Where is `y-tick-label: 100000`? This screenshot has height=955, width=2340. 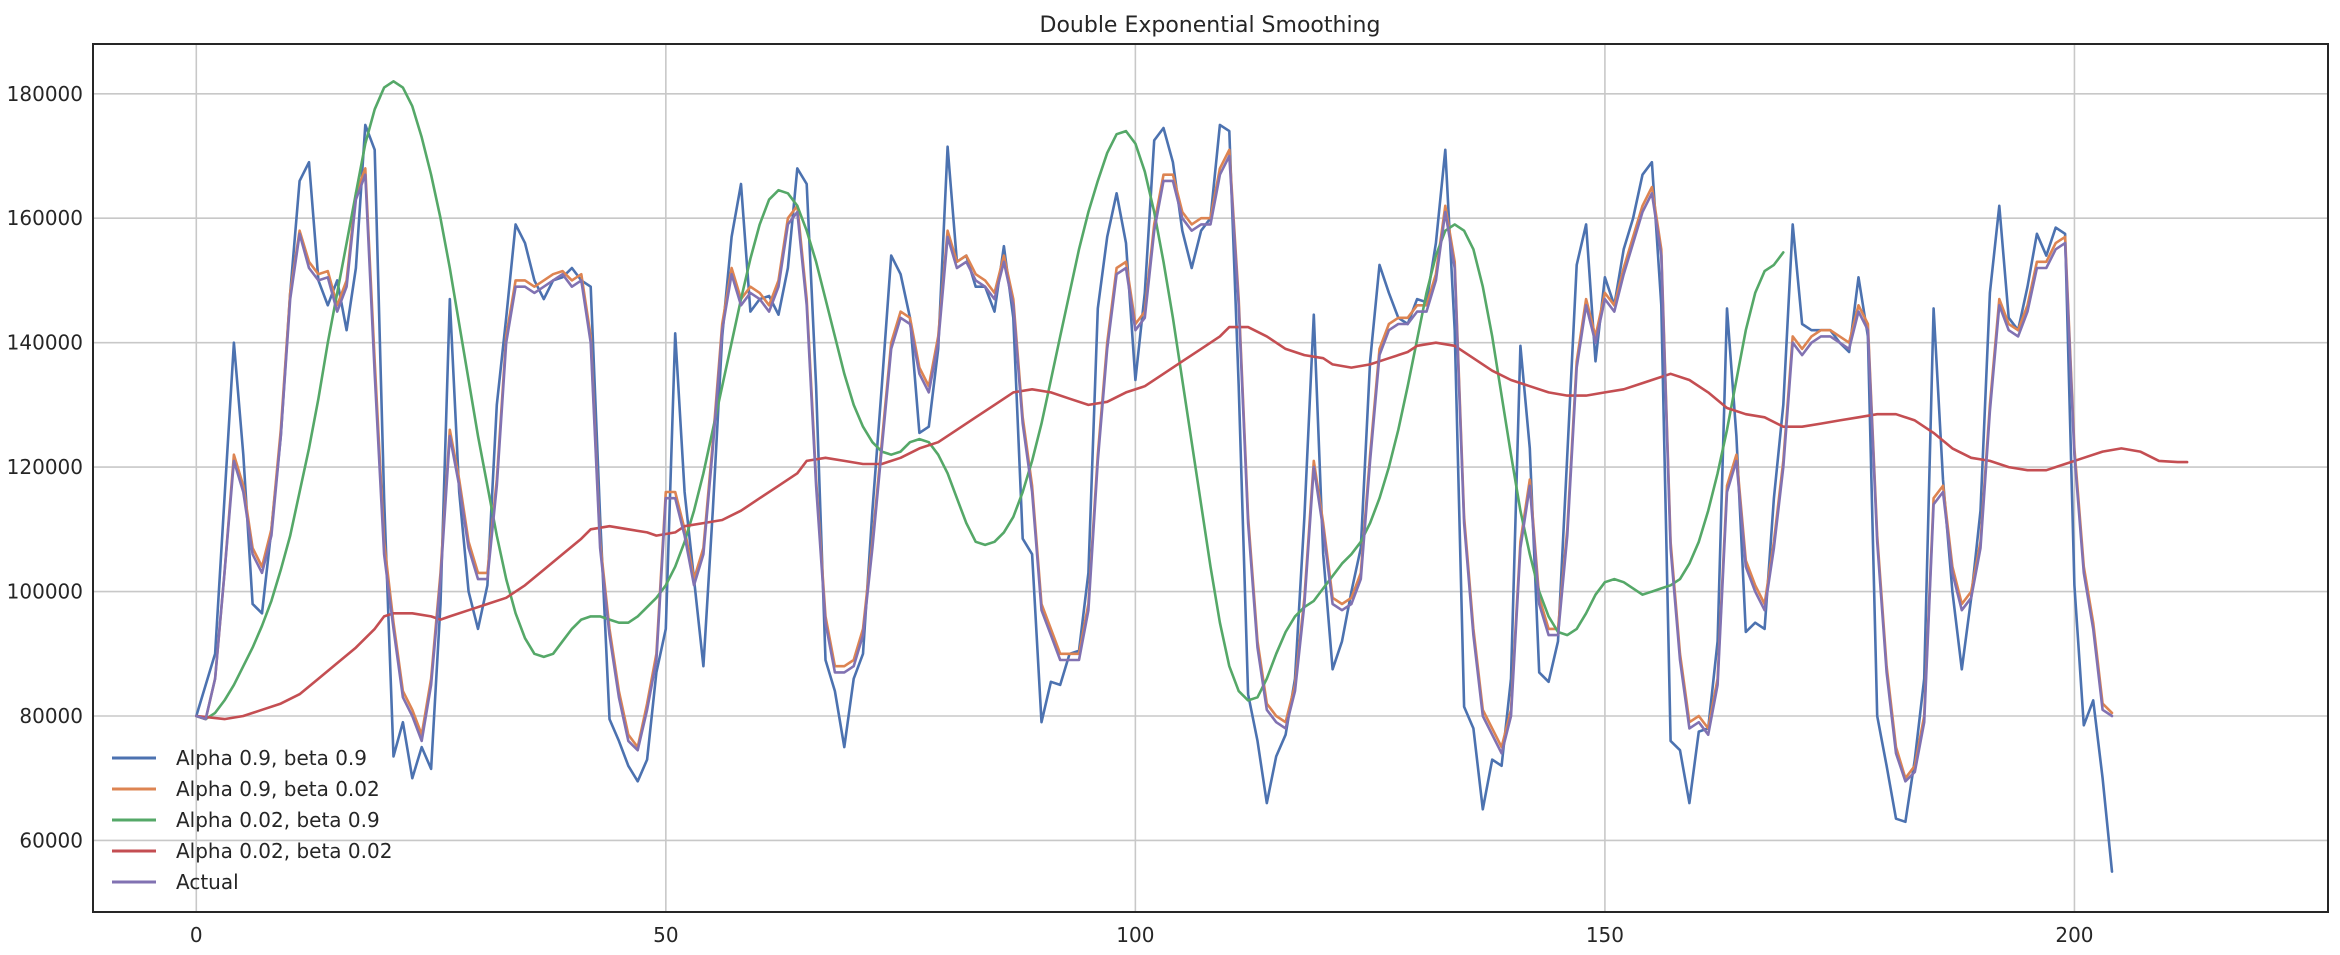
y-tick-label: 100000 is located at coordinates (45, 592).